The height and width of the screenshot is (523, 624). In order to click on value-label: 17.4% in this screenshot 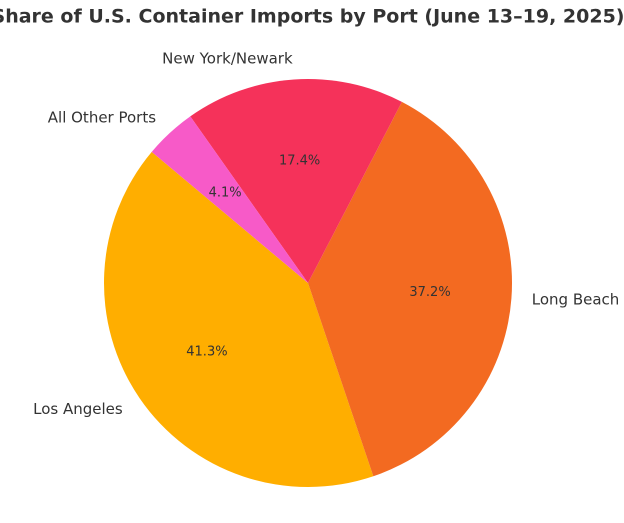, I will do `click(299, 160)`.